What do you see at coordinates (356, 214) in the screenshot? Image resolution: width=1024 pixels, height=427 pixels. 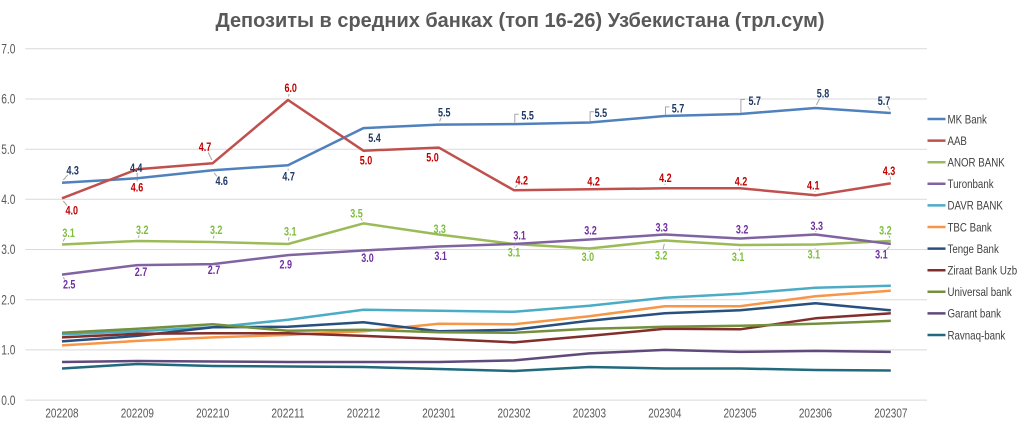 I see `svg-text: 3.5` at bounding box center [356, 214].